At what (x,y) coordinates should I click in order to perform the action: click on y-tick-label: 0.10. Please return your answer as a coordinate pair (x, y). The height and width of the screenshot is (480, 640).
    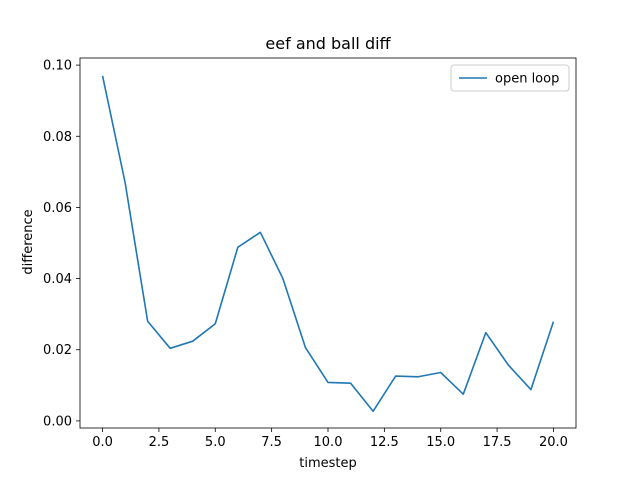
    Looking at the image, I should click on (57, 66).